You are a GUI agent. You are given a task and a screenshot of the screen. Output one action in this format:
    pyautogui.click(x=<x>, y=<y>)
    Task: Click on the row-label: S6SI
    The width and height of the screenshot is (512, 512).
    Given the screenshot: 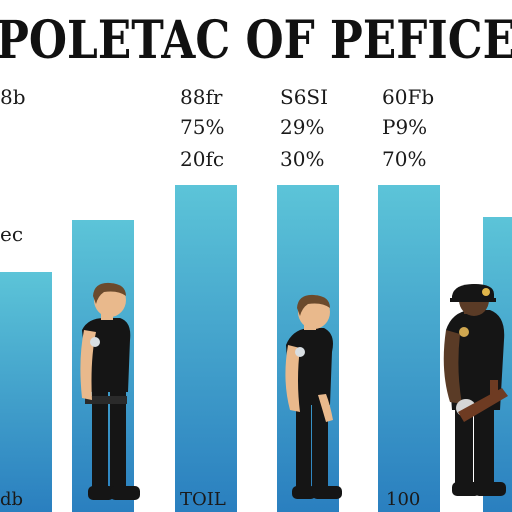 What is the action you would take?
    pyautogui.click(x=304, y=97)
    